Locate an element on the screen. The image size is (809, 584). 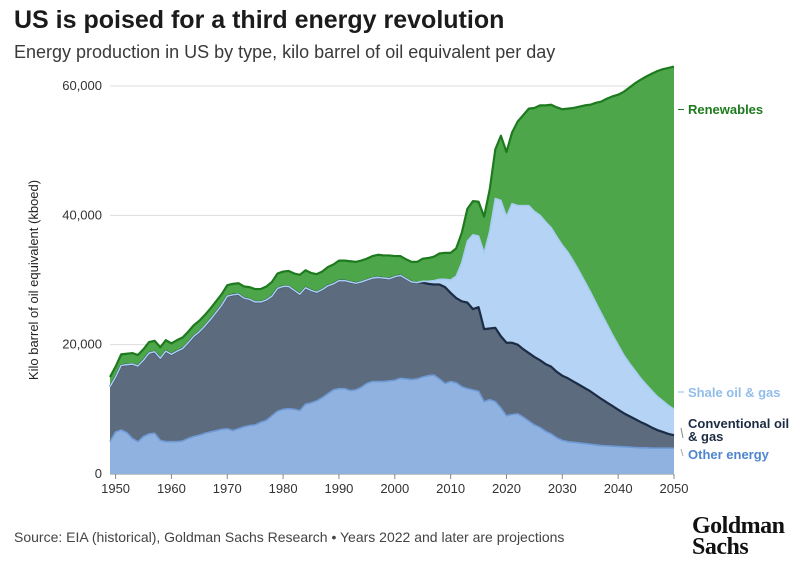
x-tick-1980: 1980 is located at coordinates (283, 488).